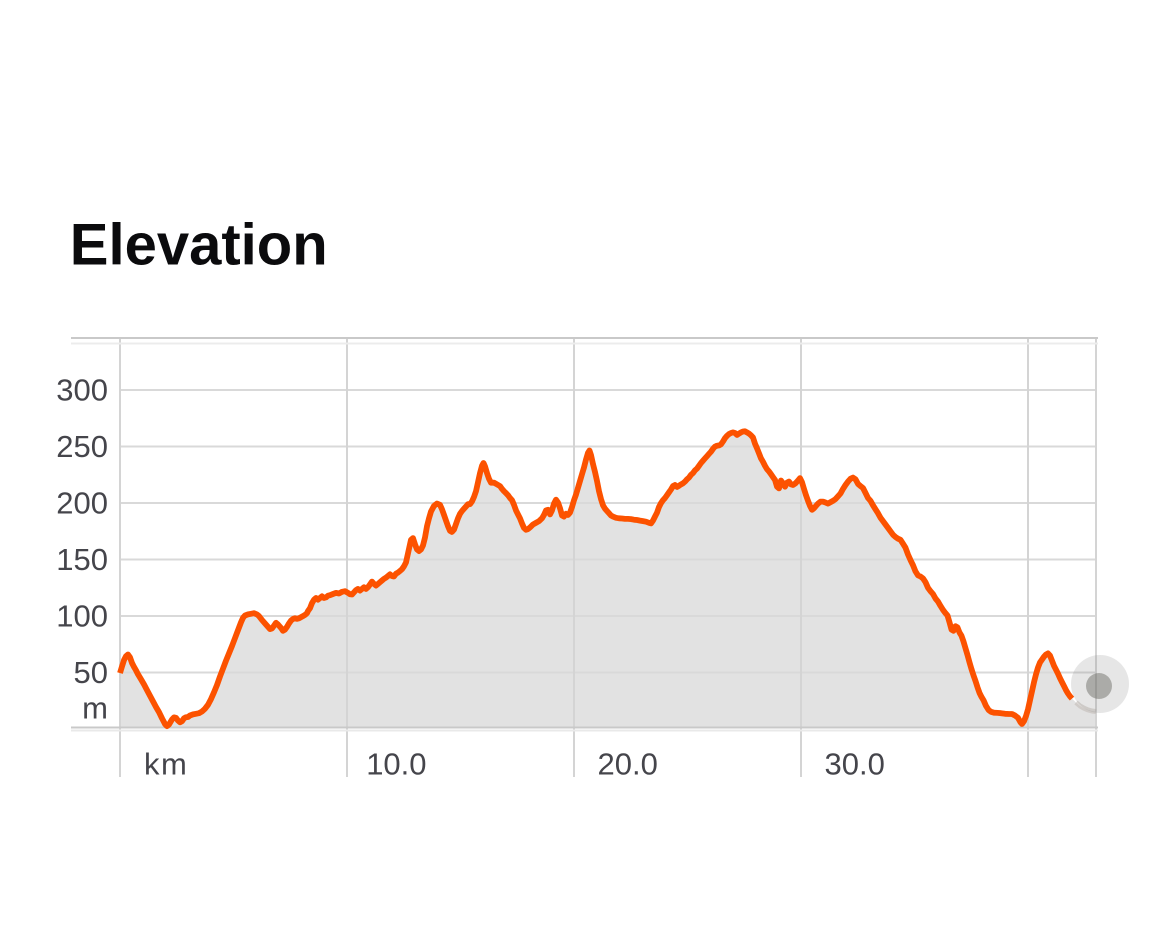 The height and width of the screenshot is (929, 1170). What do you see at coordinates (396, 764) in the screenshot?
I see `svg-text: 10.0` at bounding box center [396, 764].